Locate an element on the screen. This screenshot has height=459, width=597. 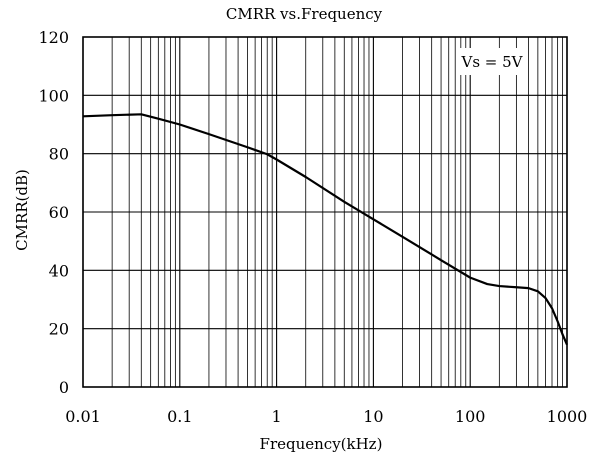
annotation-box is located at coordinates (492, 61).